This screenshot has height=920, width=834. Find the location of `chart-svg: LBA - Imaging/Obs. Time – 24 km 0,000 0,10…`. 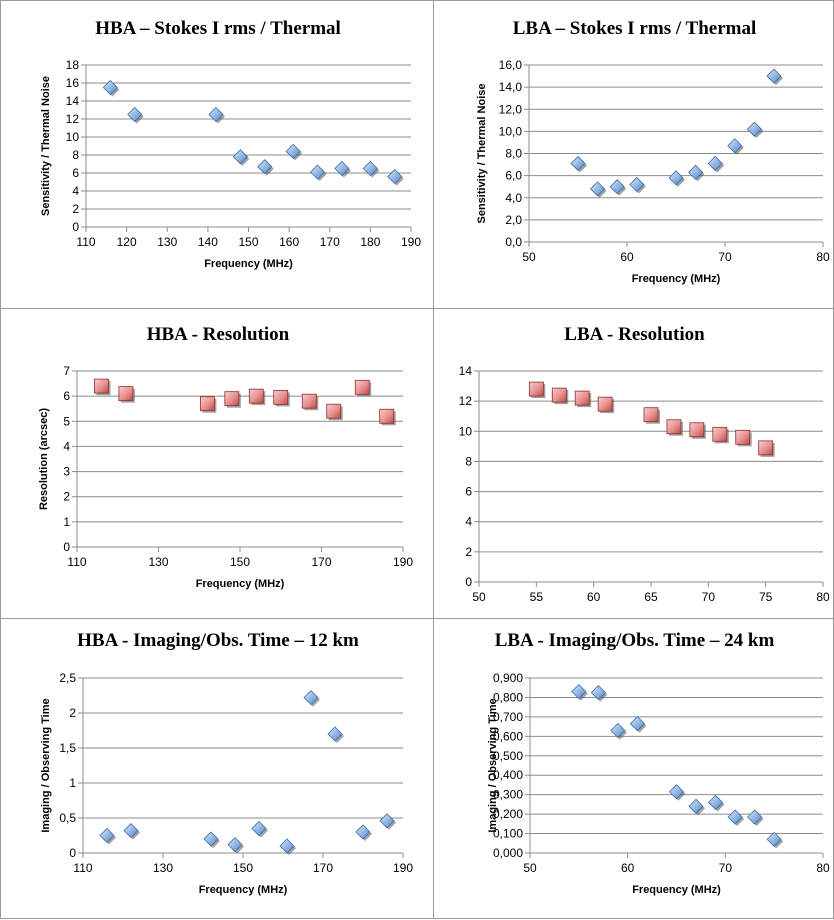

chart-svg: LBA - Imaging/Obs. Time – 24 km 0,000 0,10… is located at coordinates (658, 763).